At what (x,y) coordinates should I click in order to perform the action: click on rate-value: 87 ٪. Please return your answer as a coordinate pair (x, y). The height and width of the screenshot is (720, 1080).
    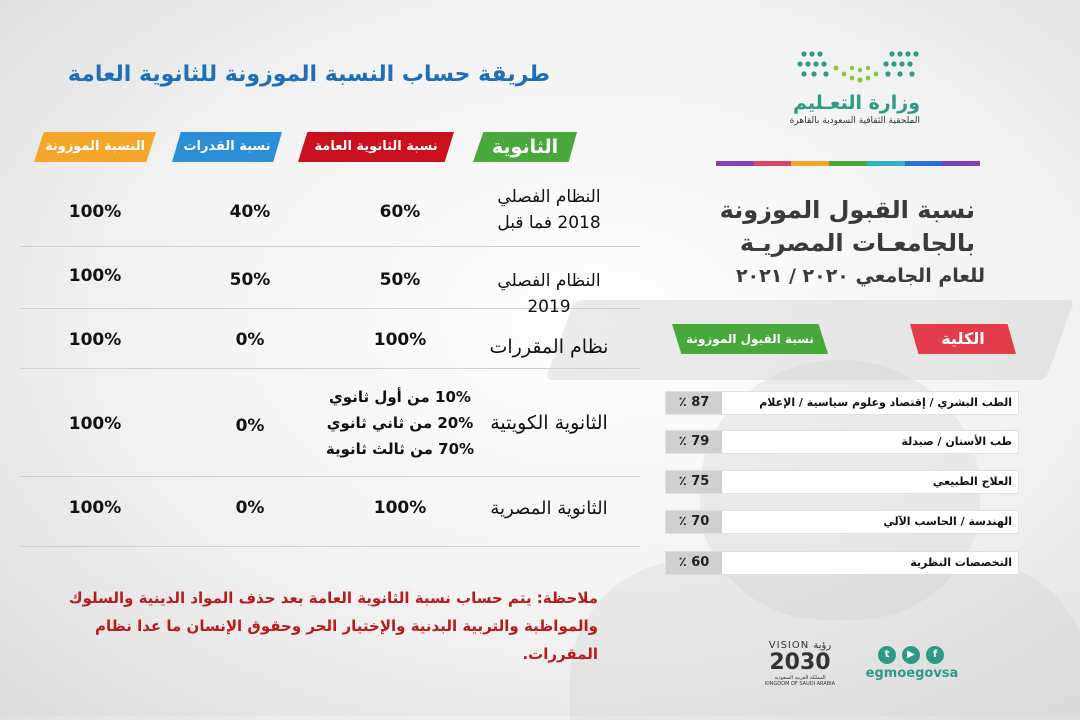
    Looking at the image, I should click on (694, 402).